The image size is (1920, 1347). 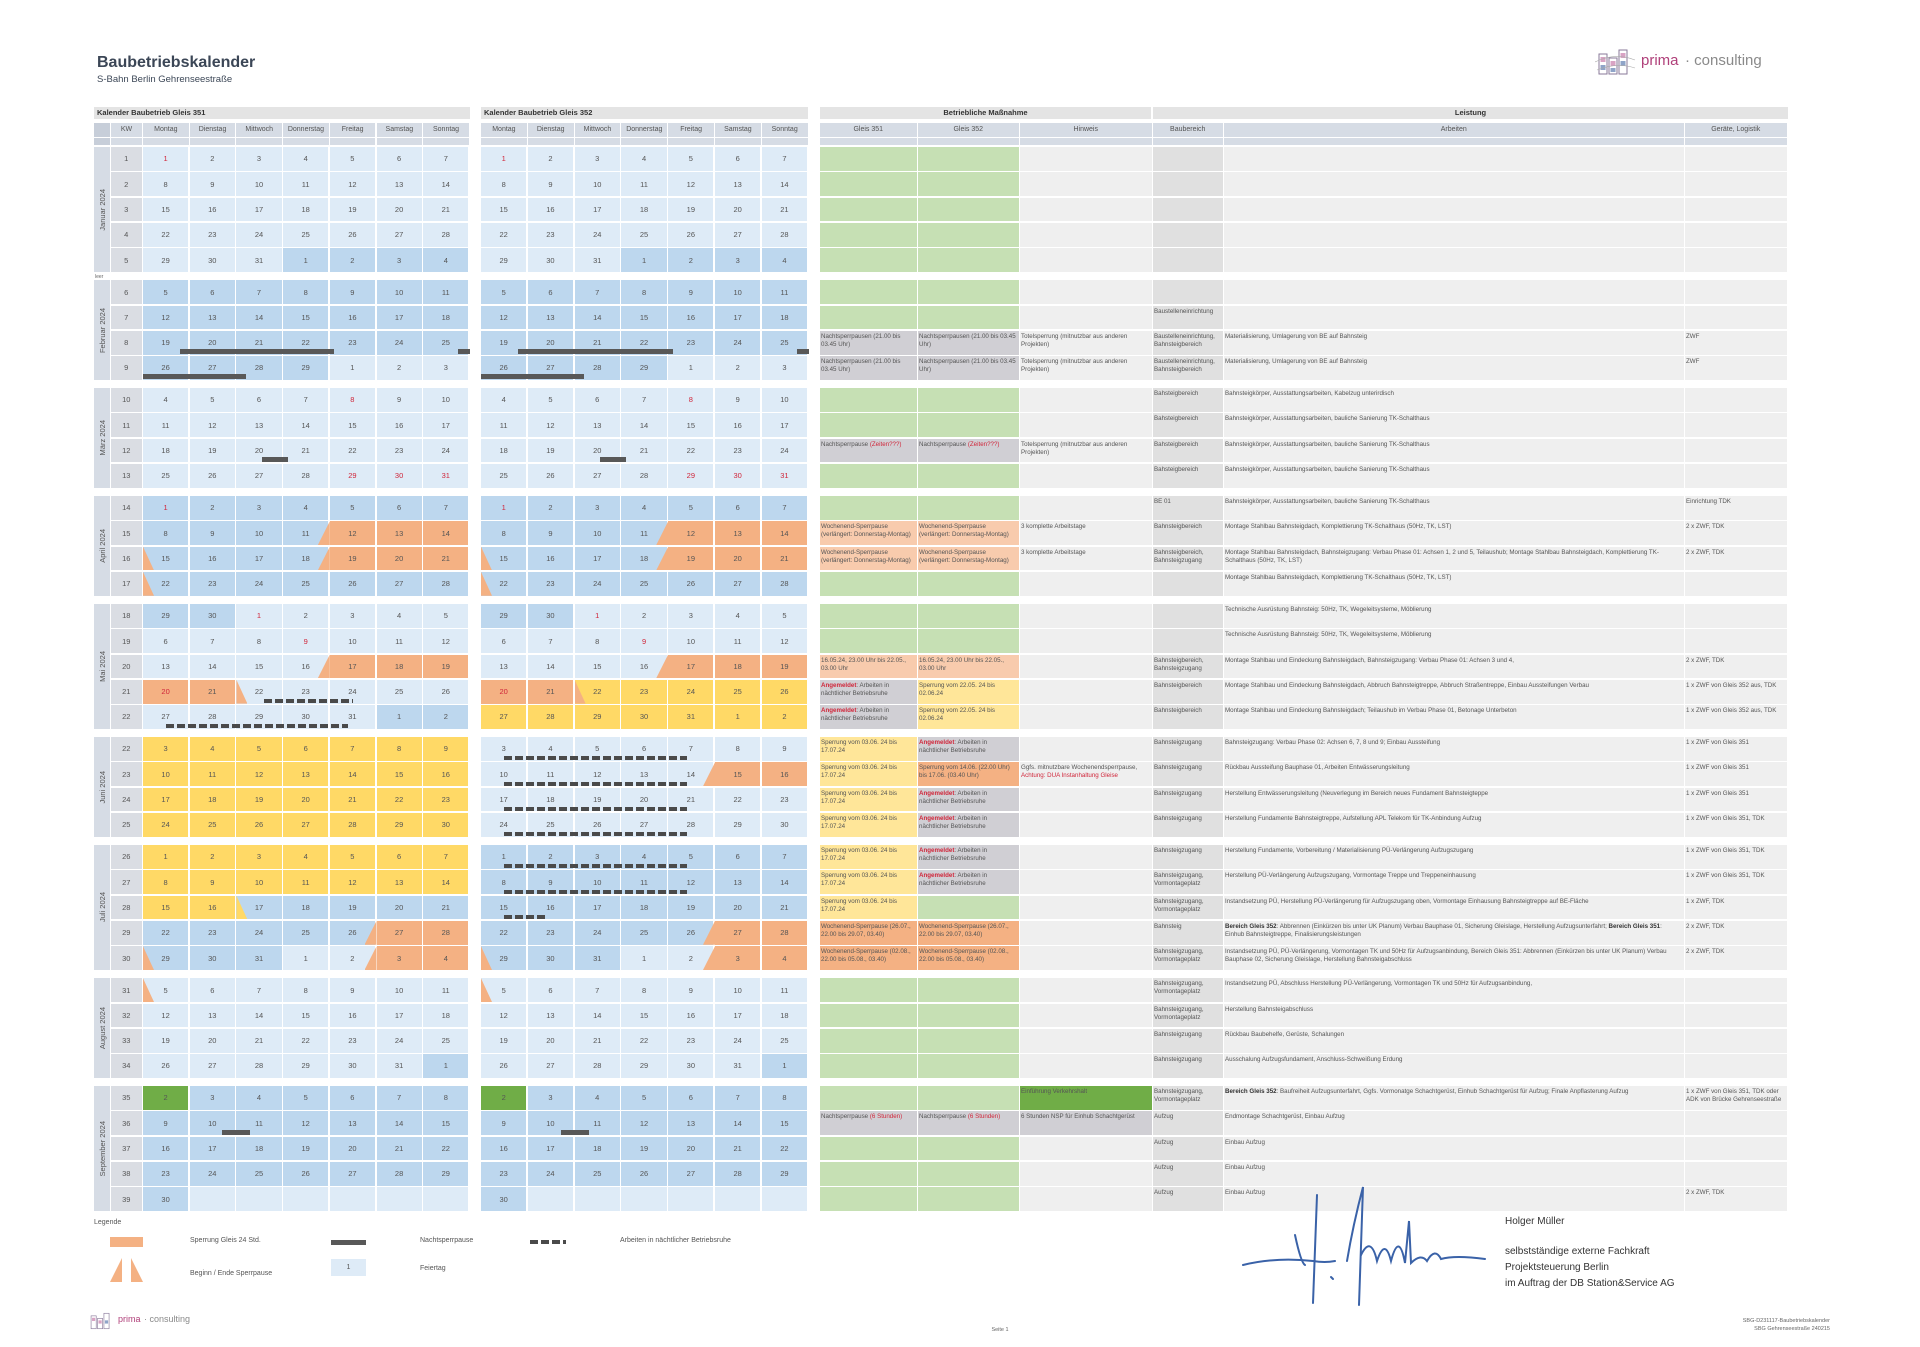 What do you see at coordinates (691, 400) in the screenshot?
I see `holiday-day-cell: 8` at bounding box center [691, 400].